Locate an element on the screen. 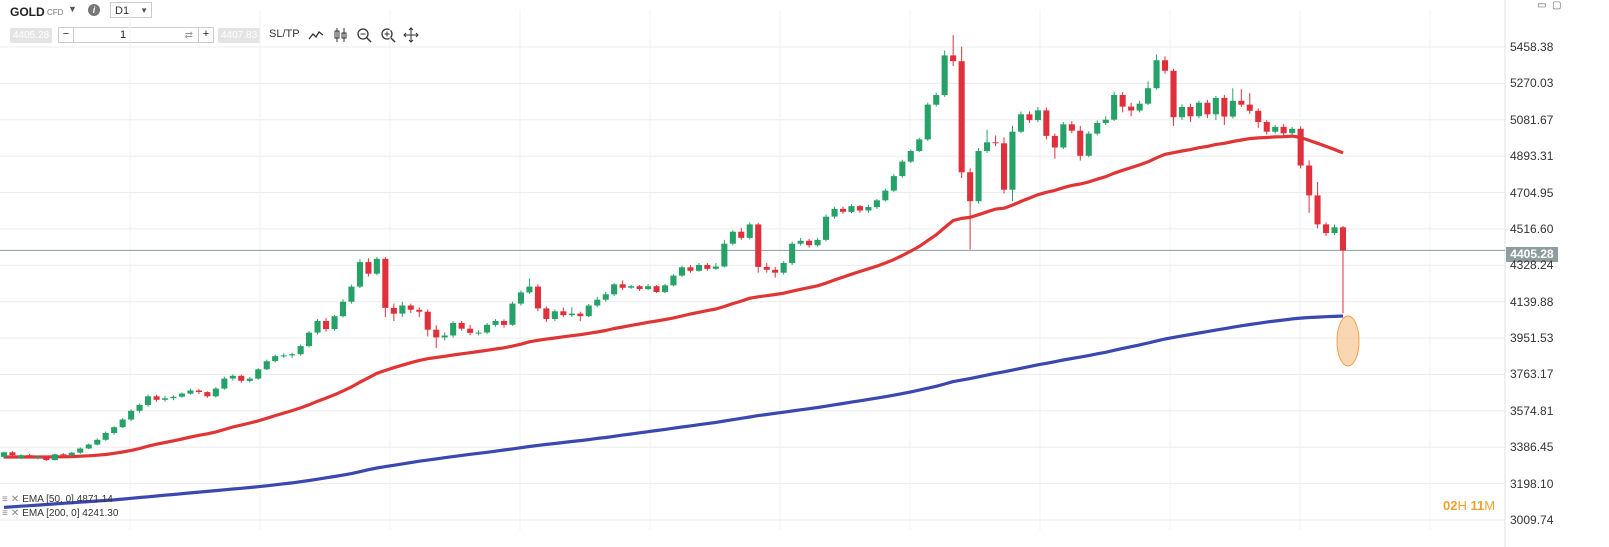 This screenshot has width=1609, height=547. maximize-icon: ▢ is located at coordinates (1557, 5).